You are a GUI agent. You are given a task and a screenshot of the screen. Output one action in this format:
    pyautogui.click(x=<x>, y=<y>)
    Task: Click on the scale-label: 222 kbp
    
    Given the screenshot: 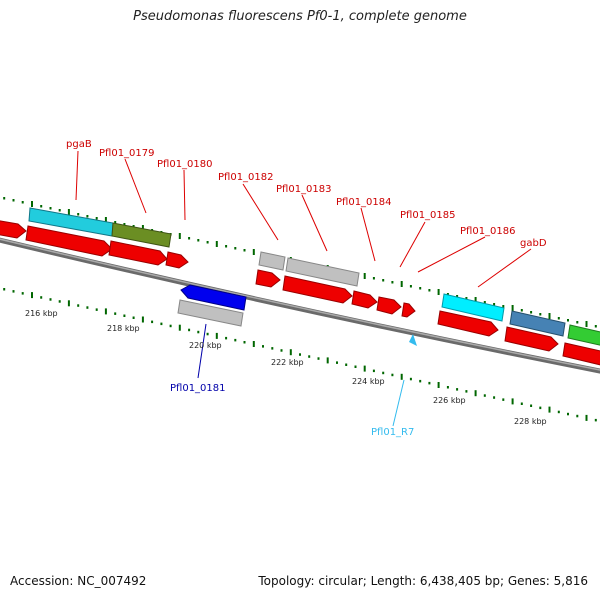 What is the action you would take?
    pyautogui.click(x=287, y=362)
    